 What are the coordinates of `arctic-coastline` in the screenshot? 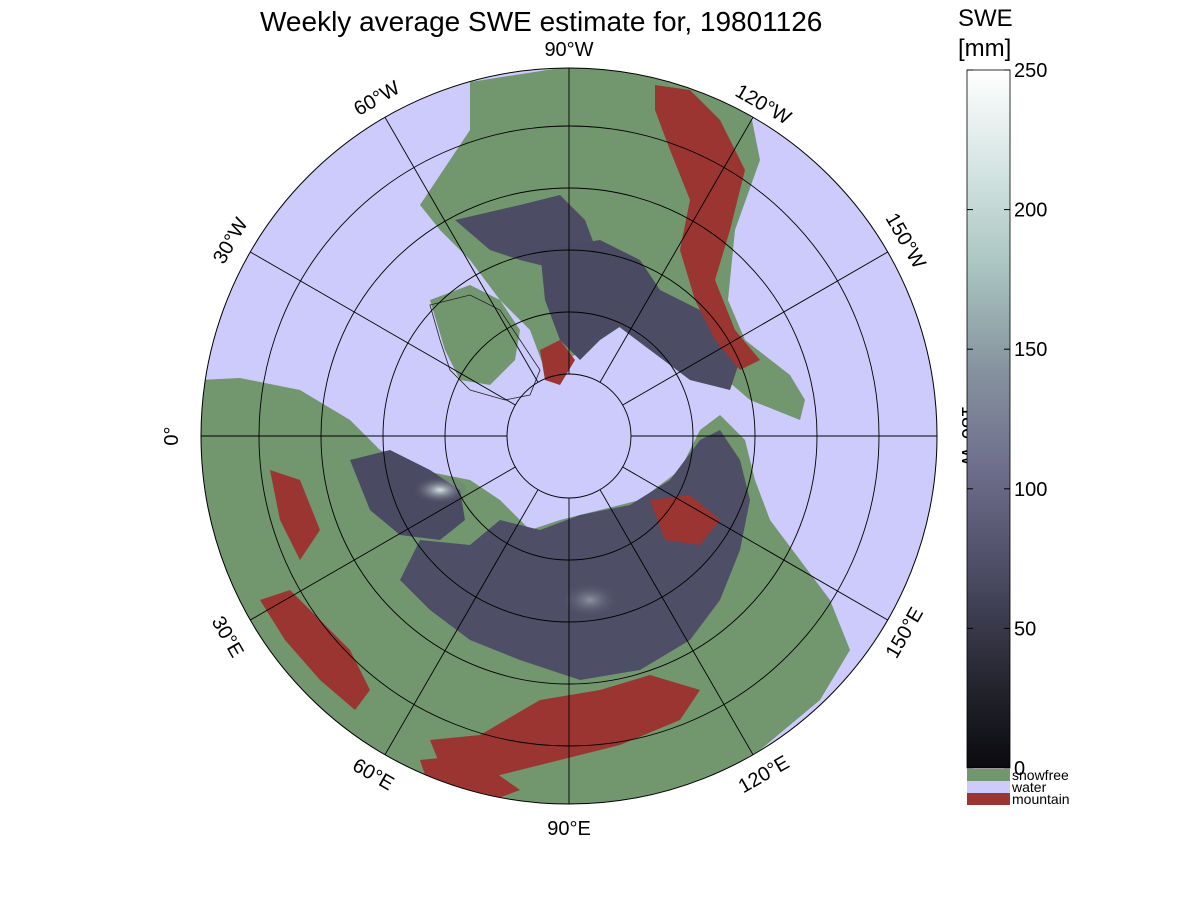 It's located at (485, 347).